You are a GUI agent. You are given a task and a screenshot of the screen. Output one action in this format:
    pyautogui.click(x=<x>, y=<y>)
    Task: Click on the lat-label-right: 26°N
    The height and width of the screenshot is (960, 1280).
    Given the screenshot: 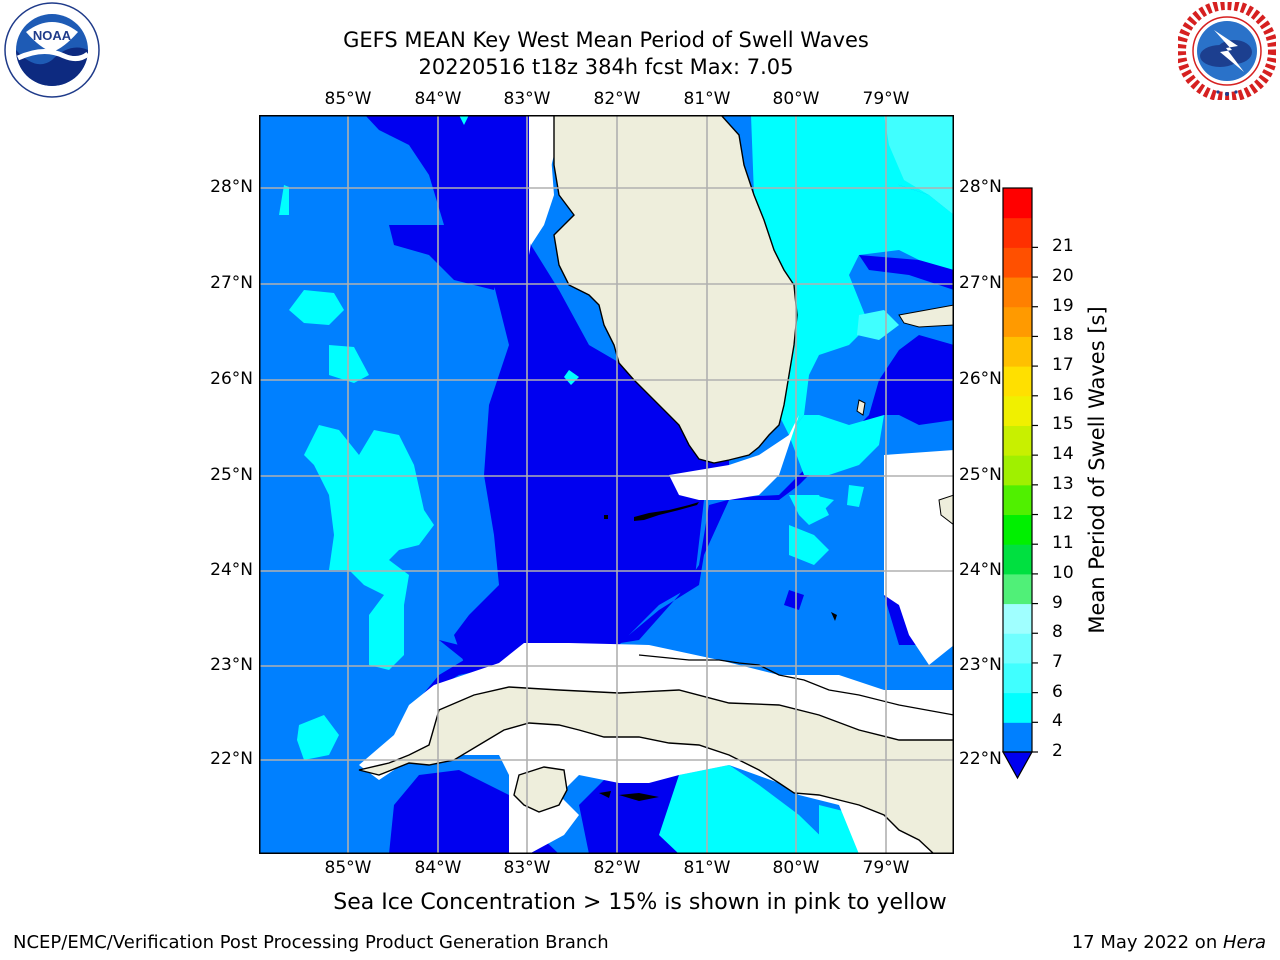 What is the action you would take?
    pyautogui.click(x=980, y=379)
    